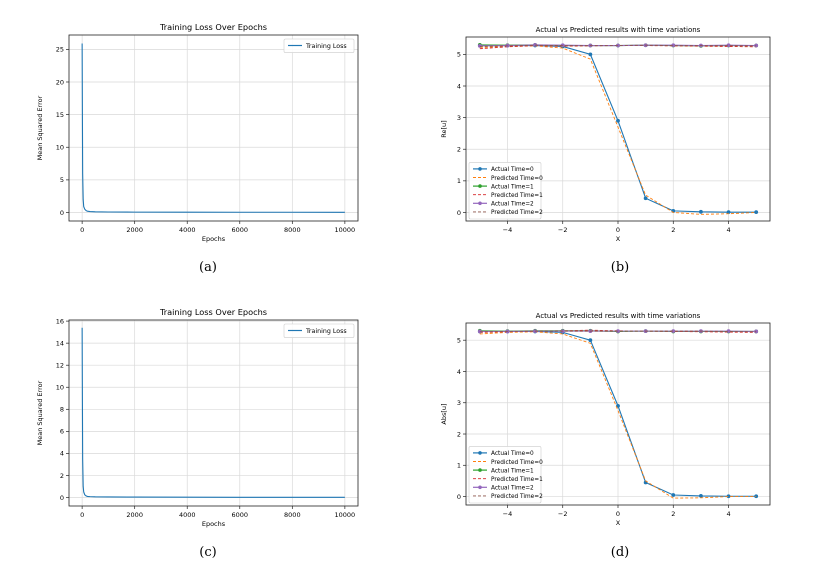 This screenshot has height=574, width=832. What do you see at coordinates (620, 267) in the screenshot?
I see `caption-b: (b)` at bounding box center [620, 267].